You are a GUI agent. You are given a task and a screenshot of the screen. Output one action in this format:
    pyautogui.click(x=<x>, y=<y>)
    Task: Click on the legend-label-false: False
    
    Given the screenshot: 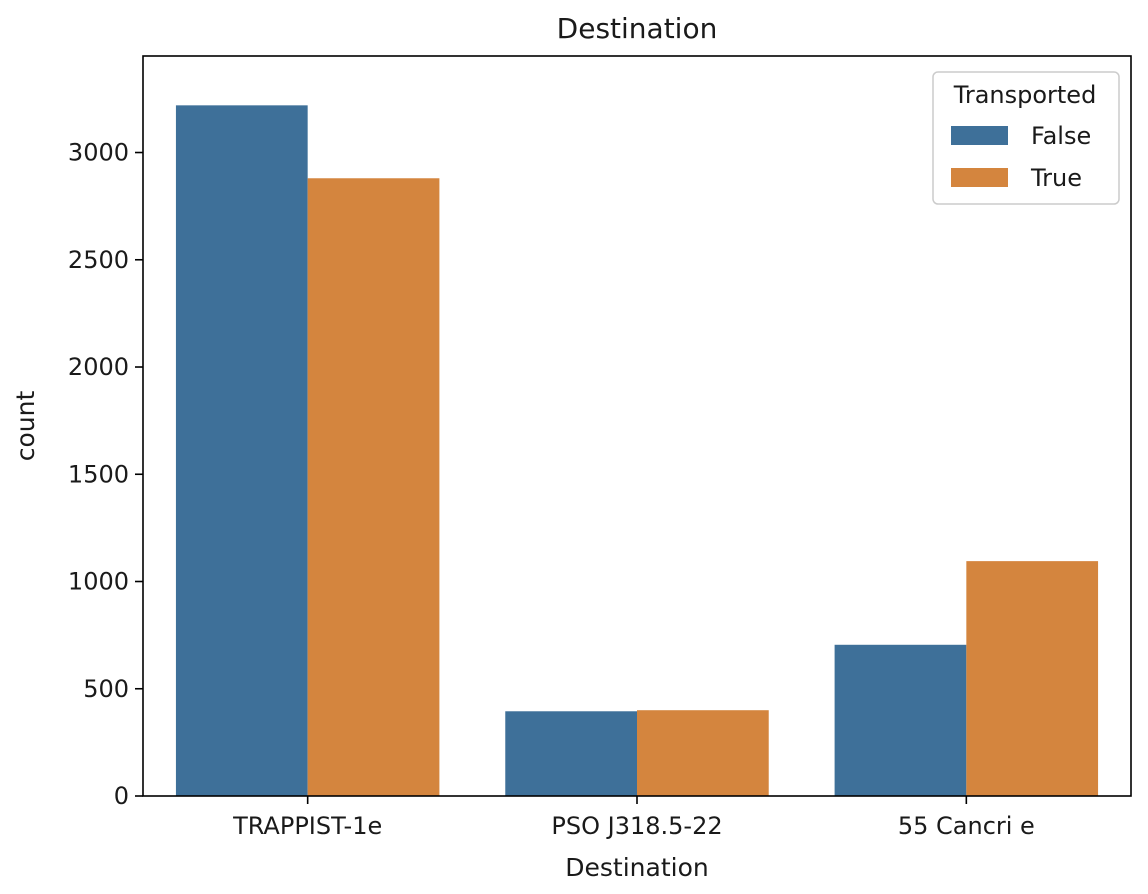 What is the action you would take?
    pyautogui.click(x=1061, y=136)
    